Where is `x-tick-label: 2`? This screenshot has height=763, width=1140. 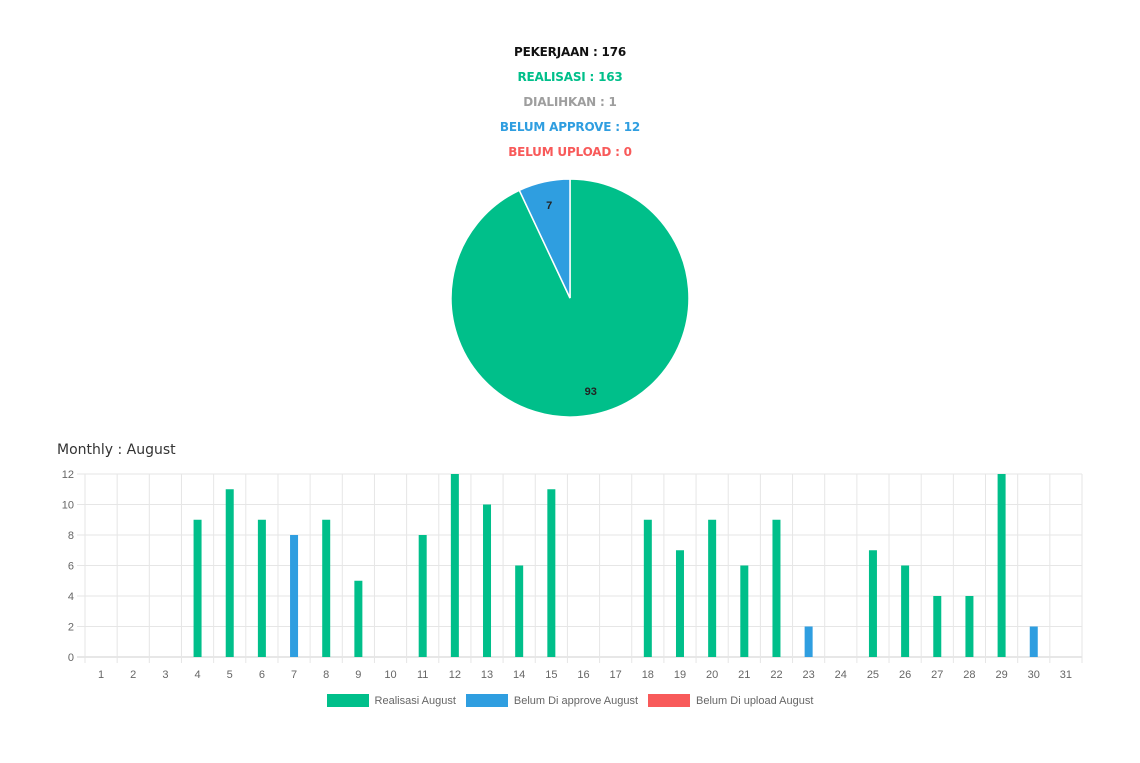 x-tick-label: 2 is located at coordinates (133, 675).